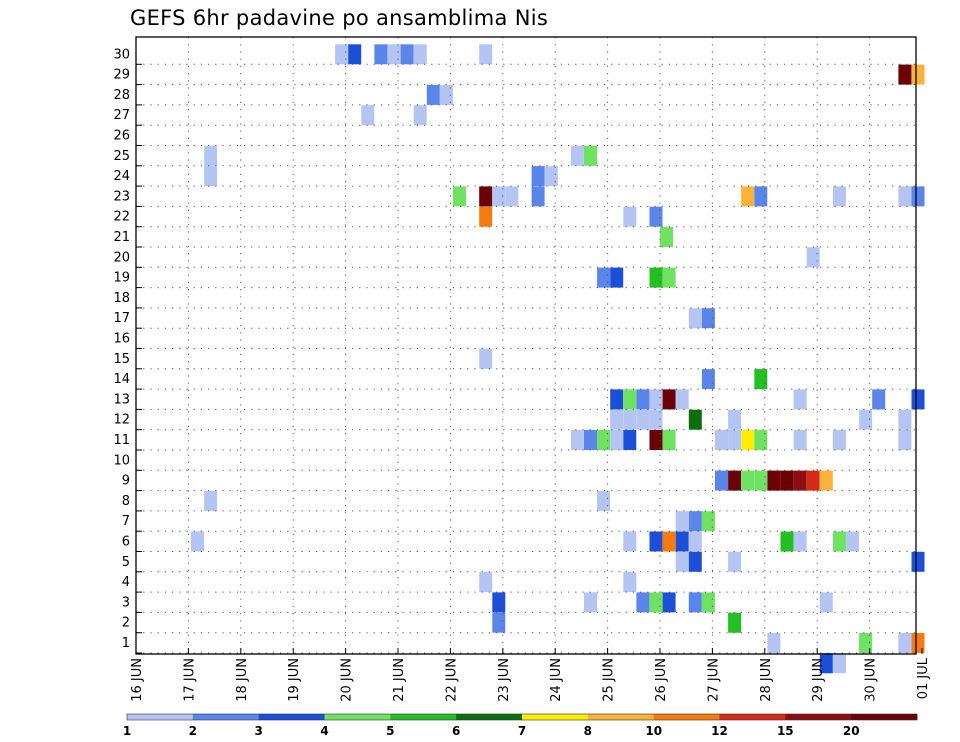  Describe the element at coordinates (923, 678) in the screenshot. I see `x-tick-label: 01 JUL` at that location.